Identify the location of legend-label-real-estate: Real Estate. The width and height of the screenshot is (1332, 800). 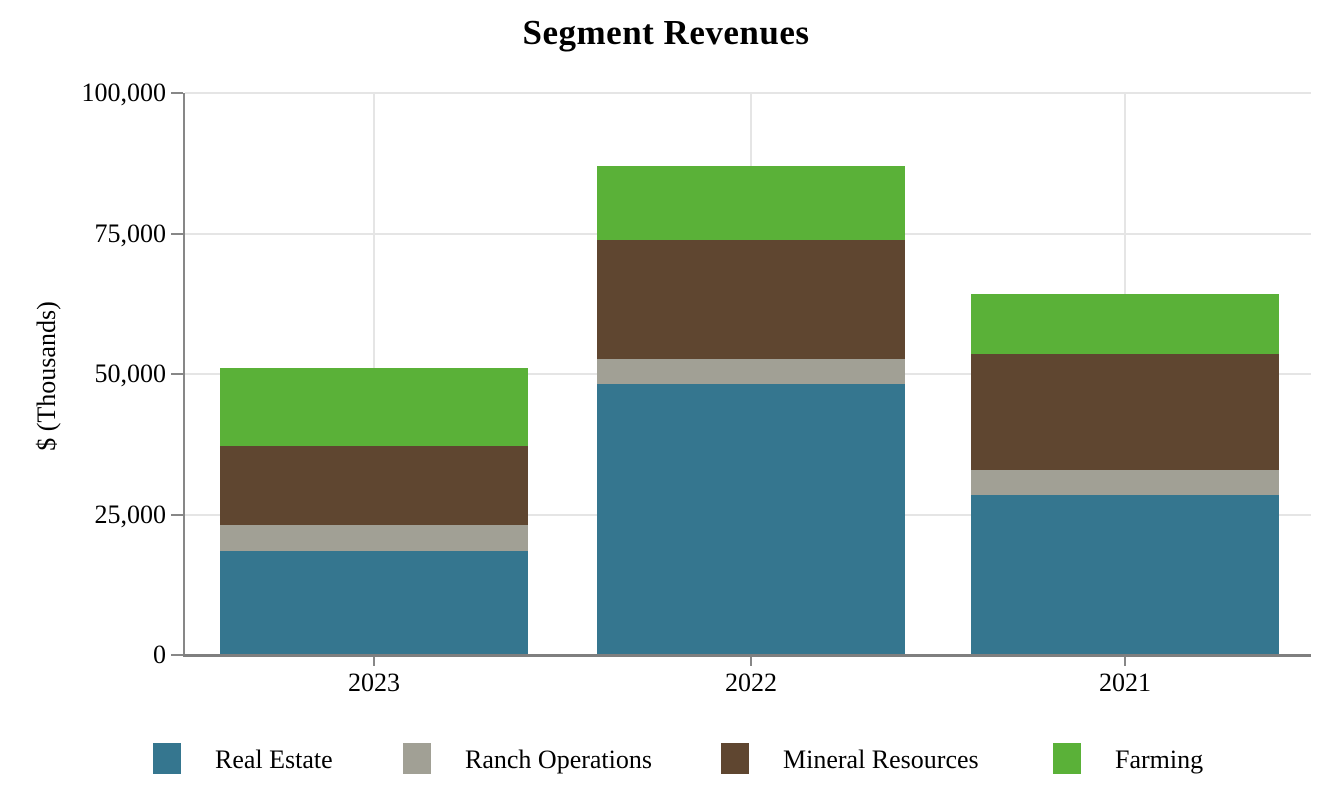
(274, 759).